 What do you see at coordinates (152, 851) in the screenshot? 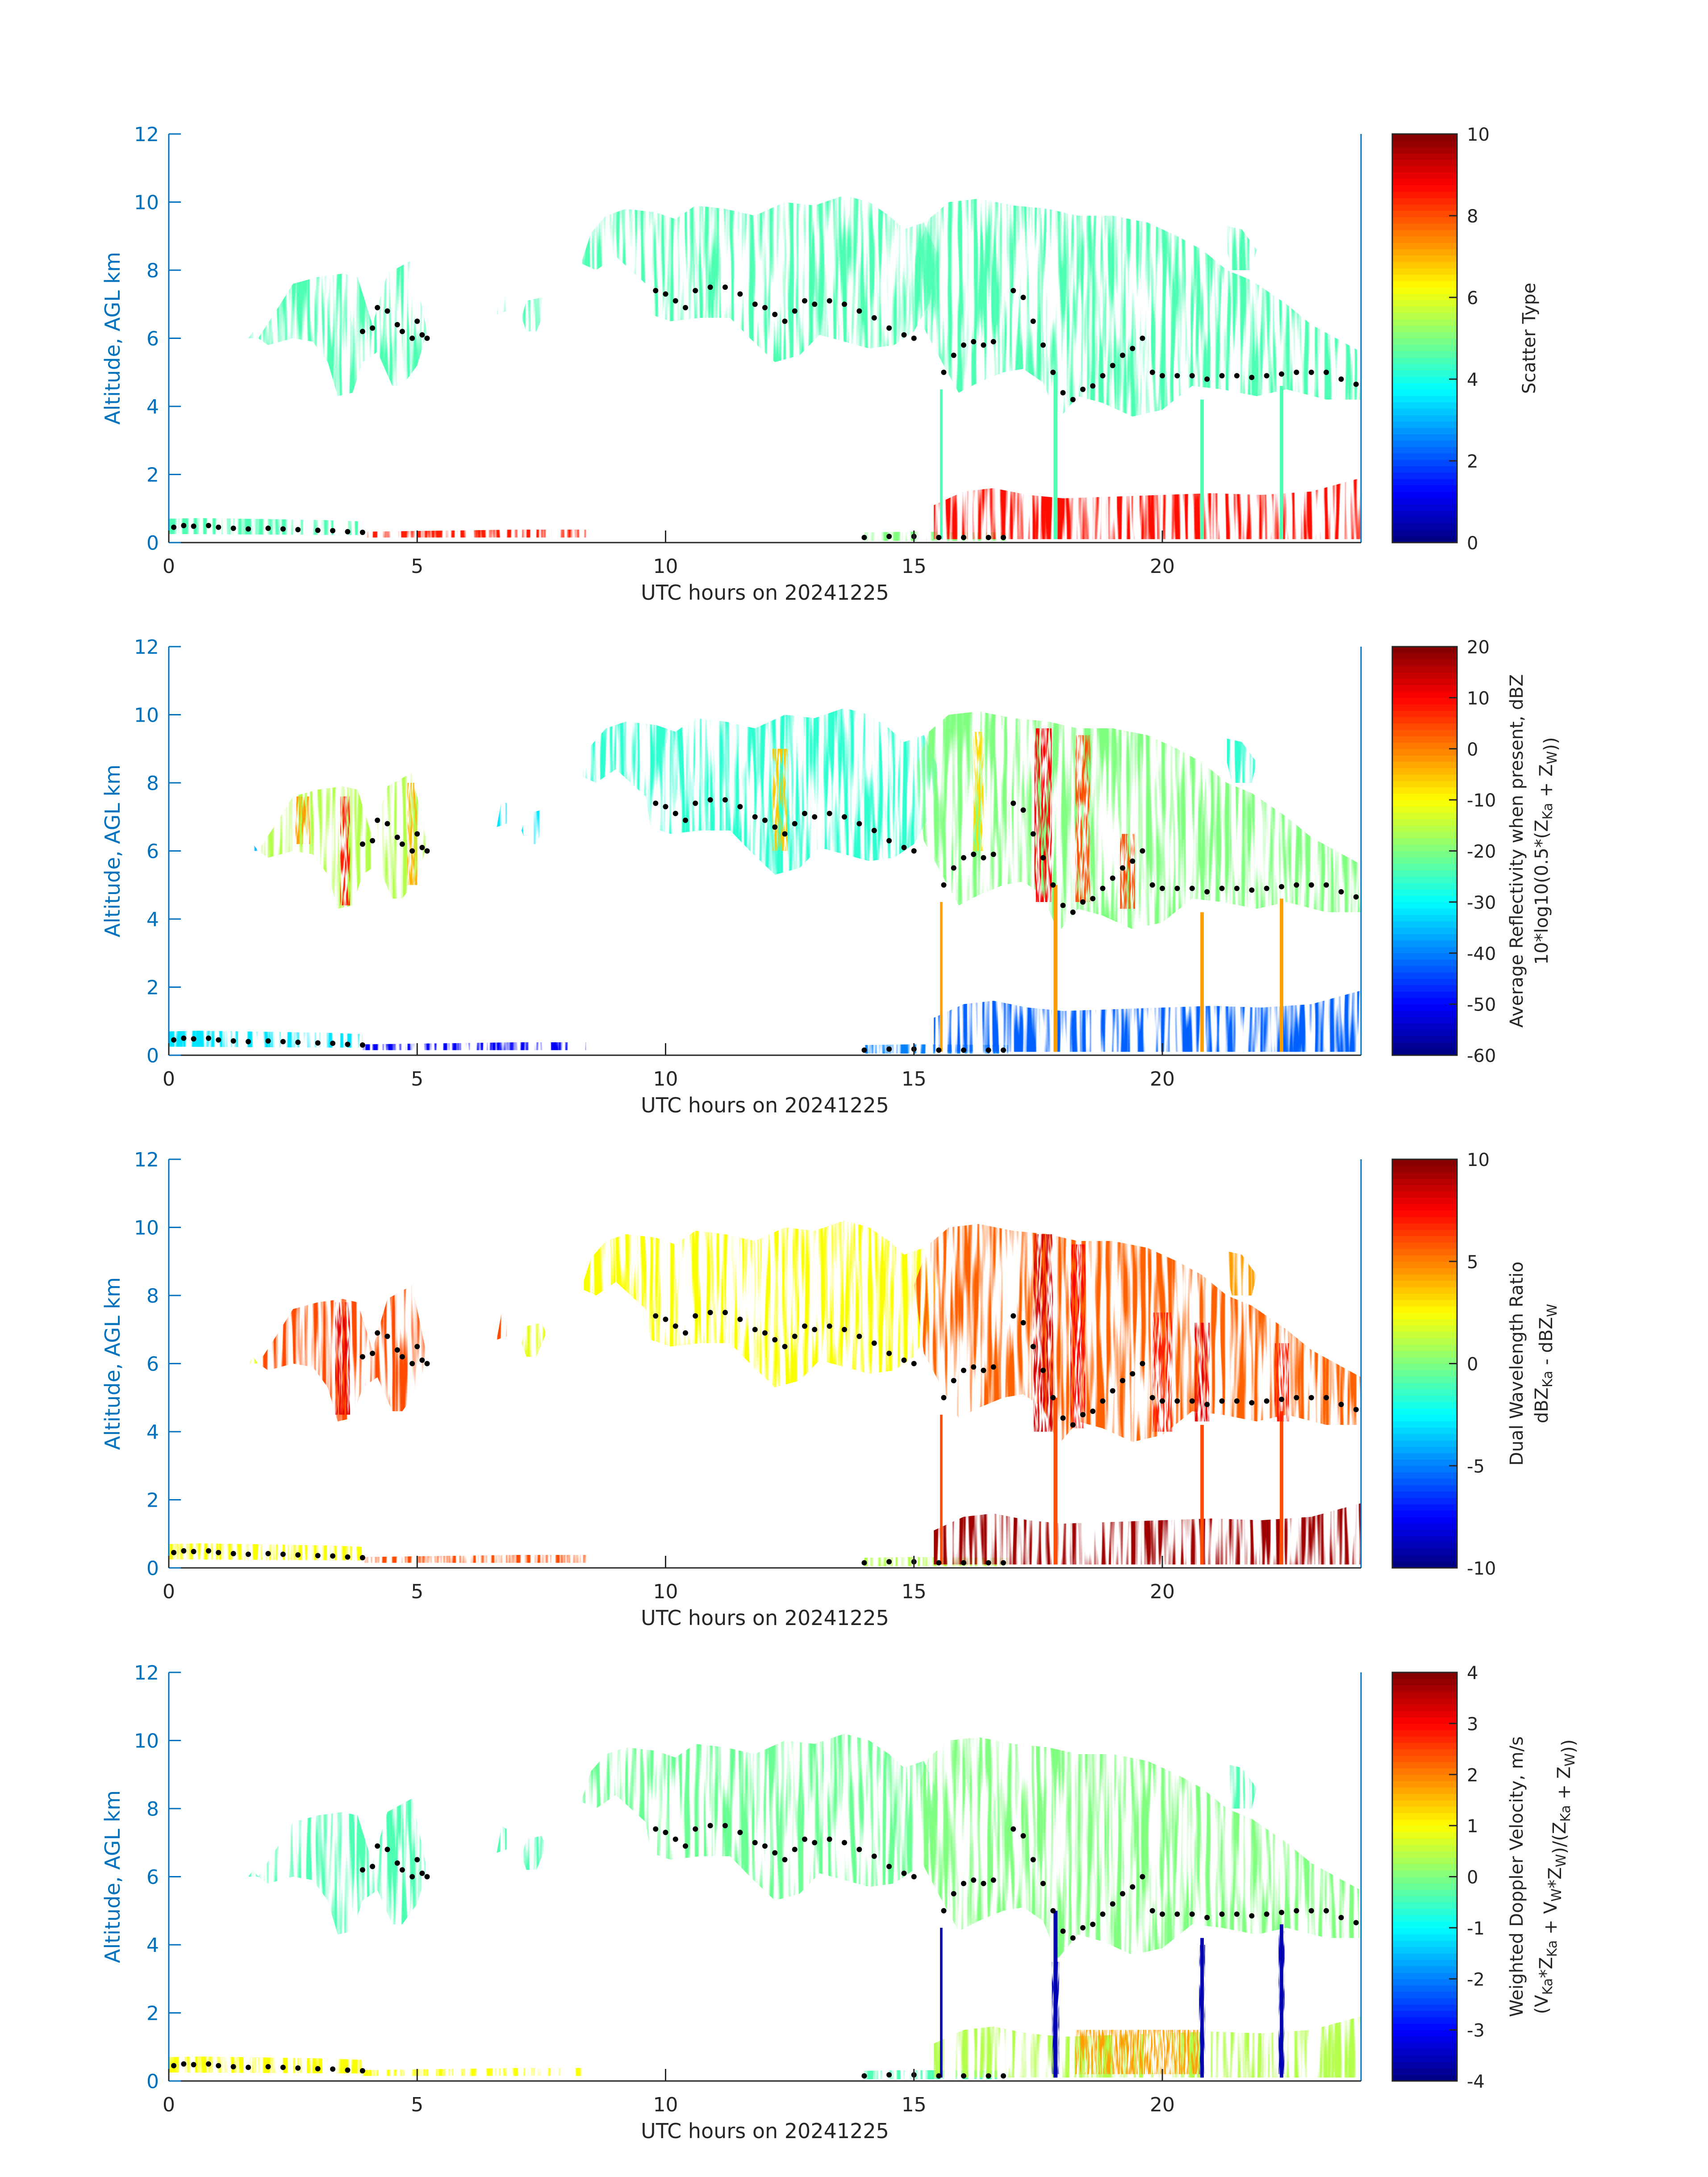
I see `y-tick-label: 6` at bounding box center [152, 851].